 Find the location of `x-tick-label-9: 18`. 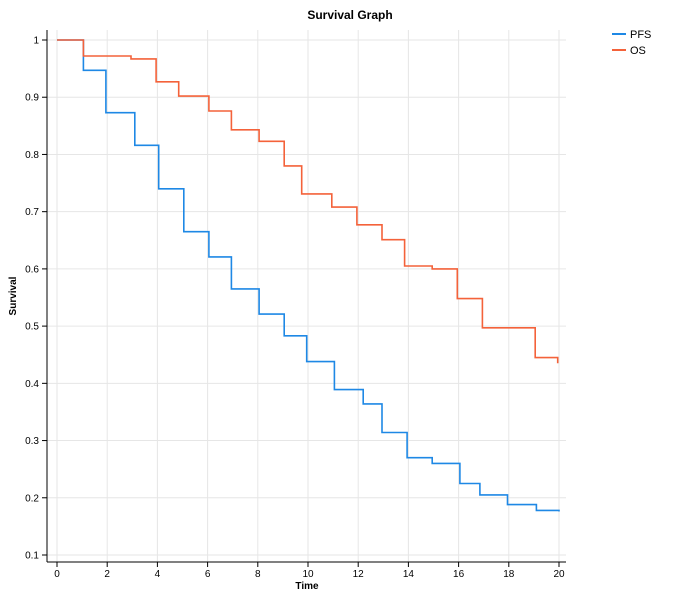

x-tick-label-9: 18 is located at coordinates (509, 574).